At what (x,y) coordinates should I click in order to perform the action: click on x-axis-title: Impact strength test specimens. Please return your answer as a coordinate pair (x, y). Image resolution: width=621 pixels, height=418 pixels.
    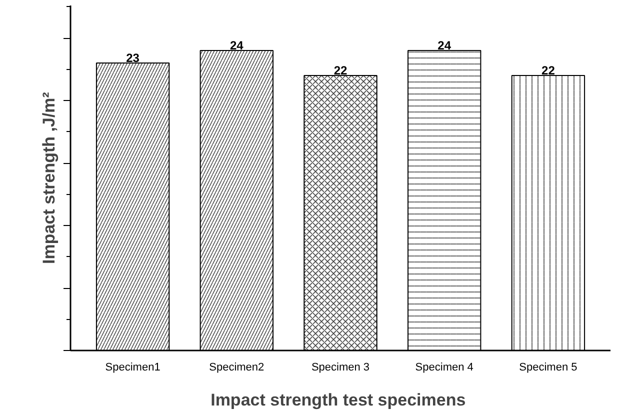
    Looking at the image, I should click on (338, 400).